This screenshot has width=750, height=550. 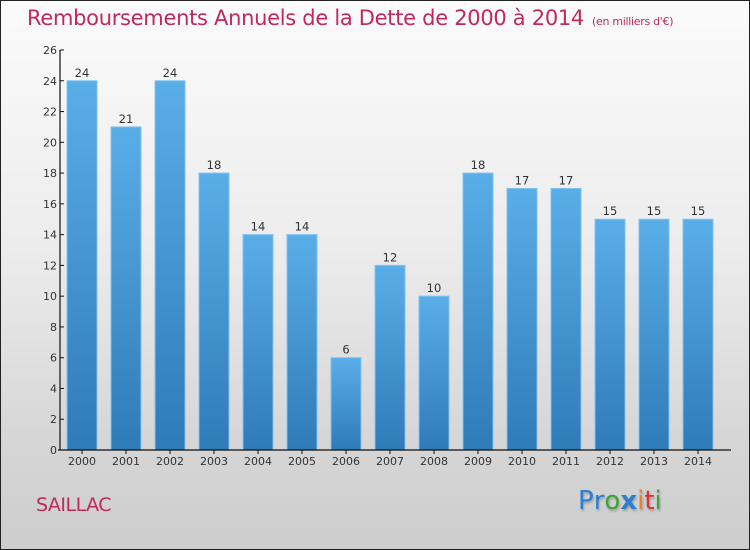 I want to click on x-tick-label-2012: 2012, so click(x=610, y=461).